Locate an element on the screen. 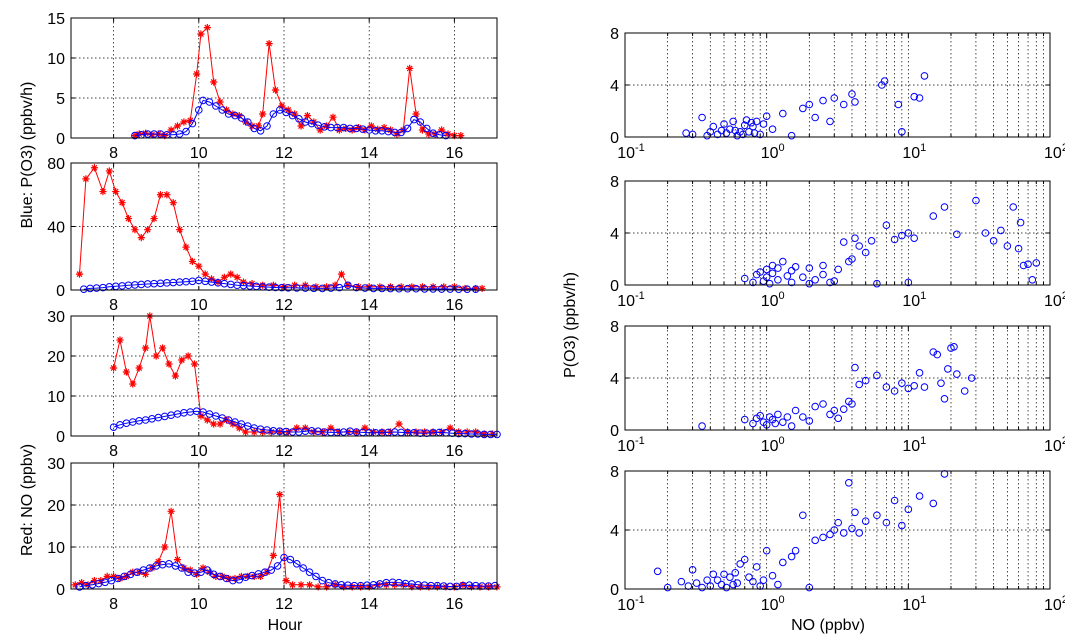  tick-label-x: 10⁻¹ is located at coordinates (631, 152).